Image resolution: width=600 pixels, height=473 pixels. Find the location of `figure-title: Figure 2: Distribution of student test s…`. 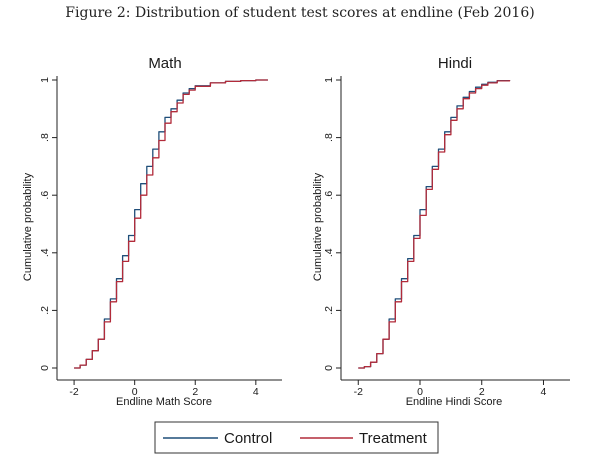

figure-title: Figure 2: Distribution of student test s… is located at coordinates (299, 13).